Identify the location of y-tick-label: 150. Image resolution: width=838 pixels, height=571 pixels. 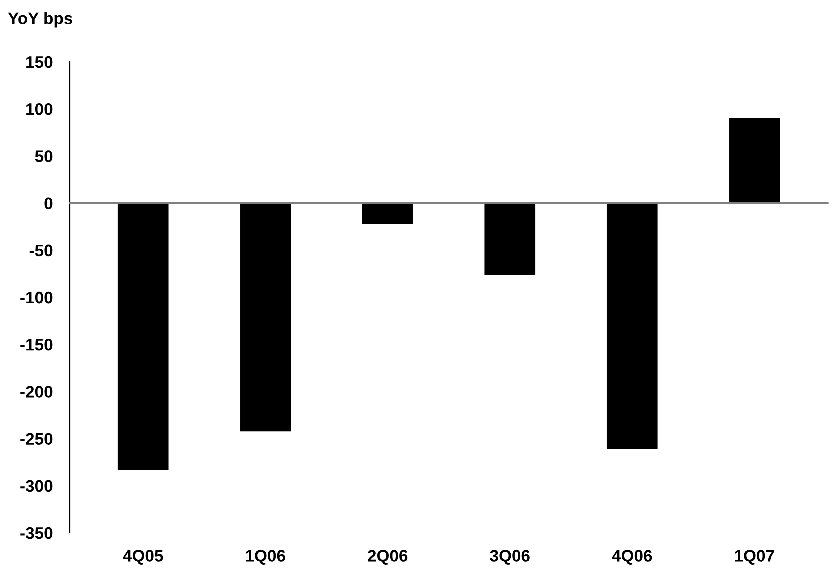
(39, 62).